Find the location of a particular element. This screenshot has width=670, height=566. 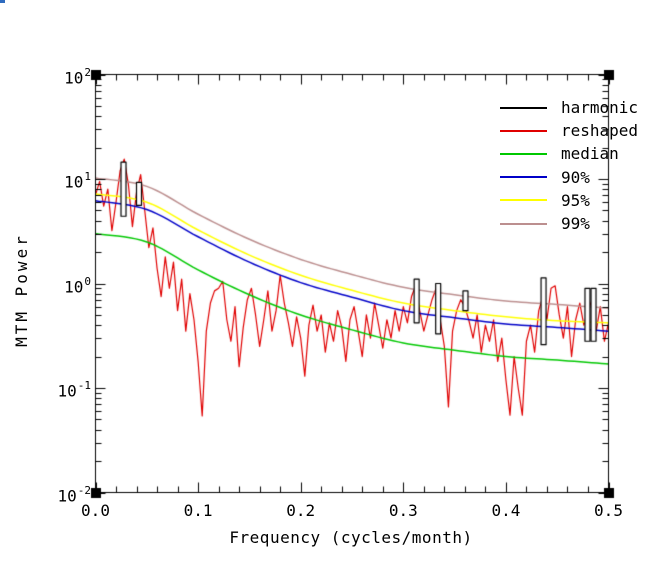

legend-label: 95% is located at coordinates (575, 200).